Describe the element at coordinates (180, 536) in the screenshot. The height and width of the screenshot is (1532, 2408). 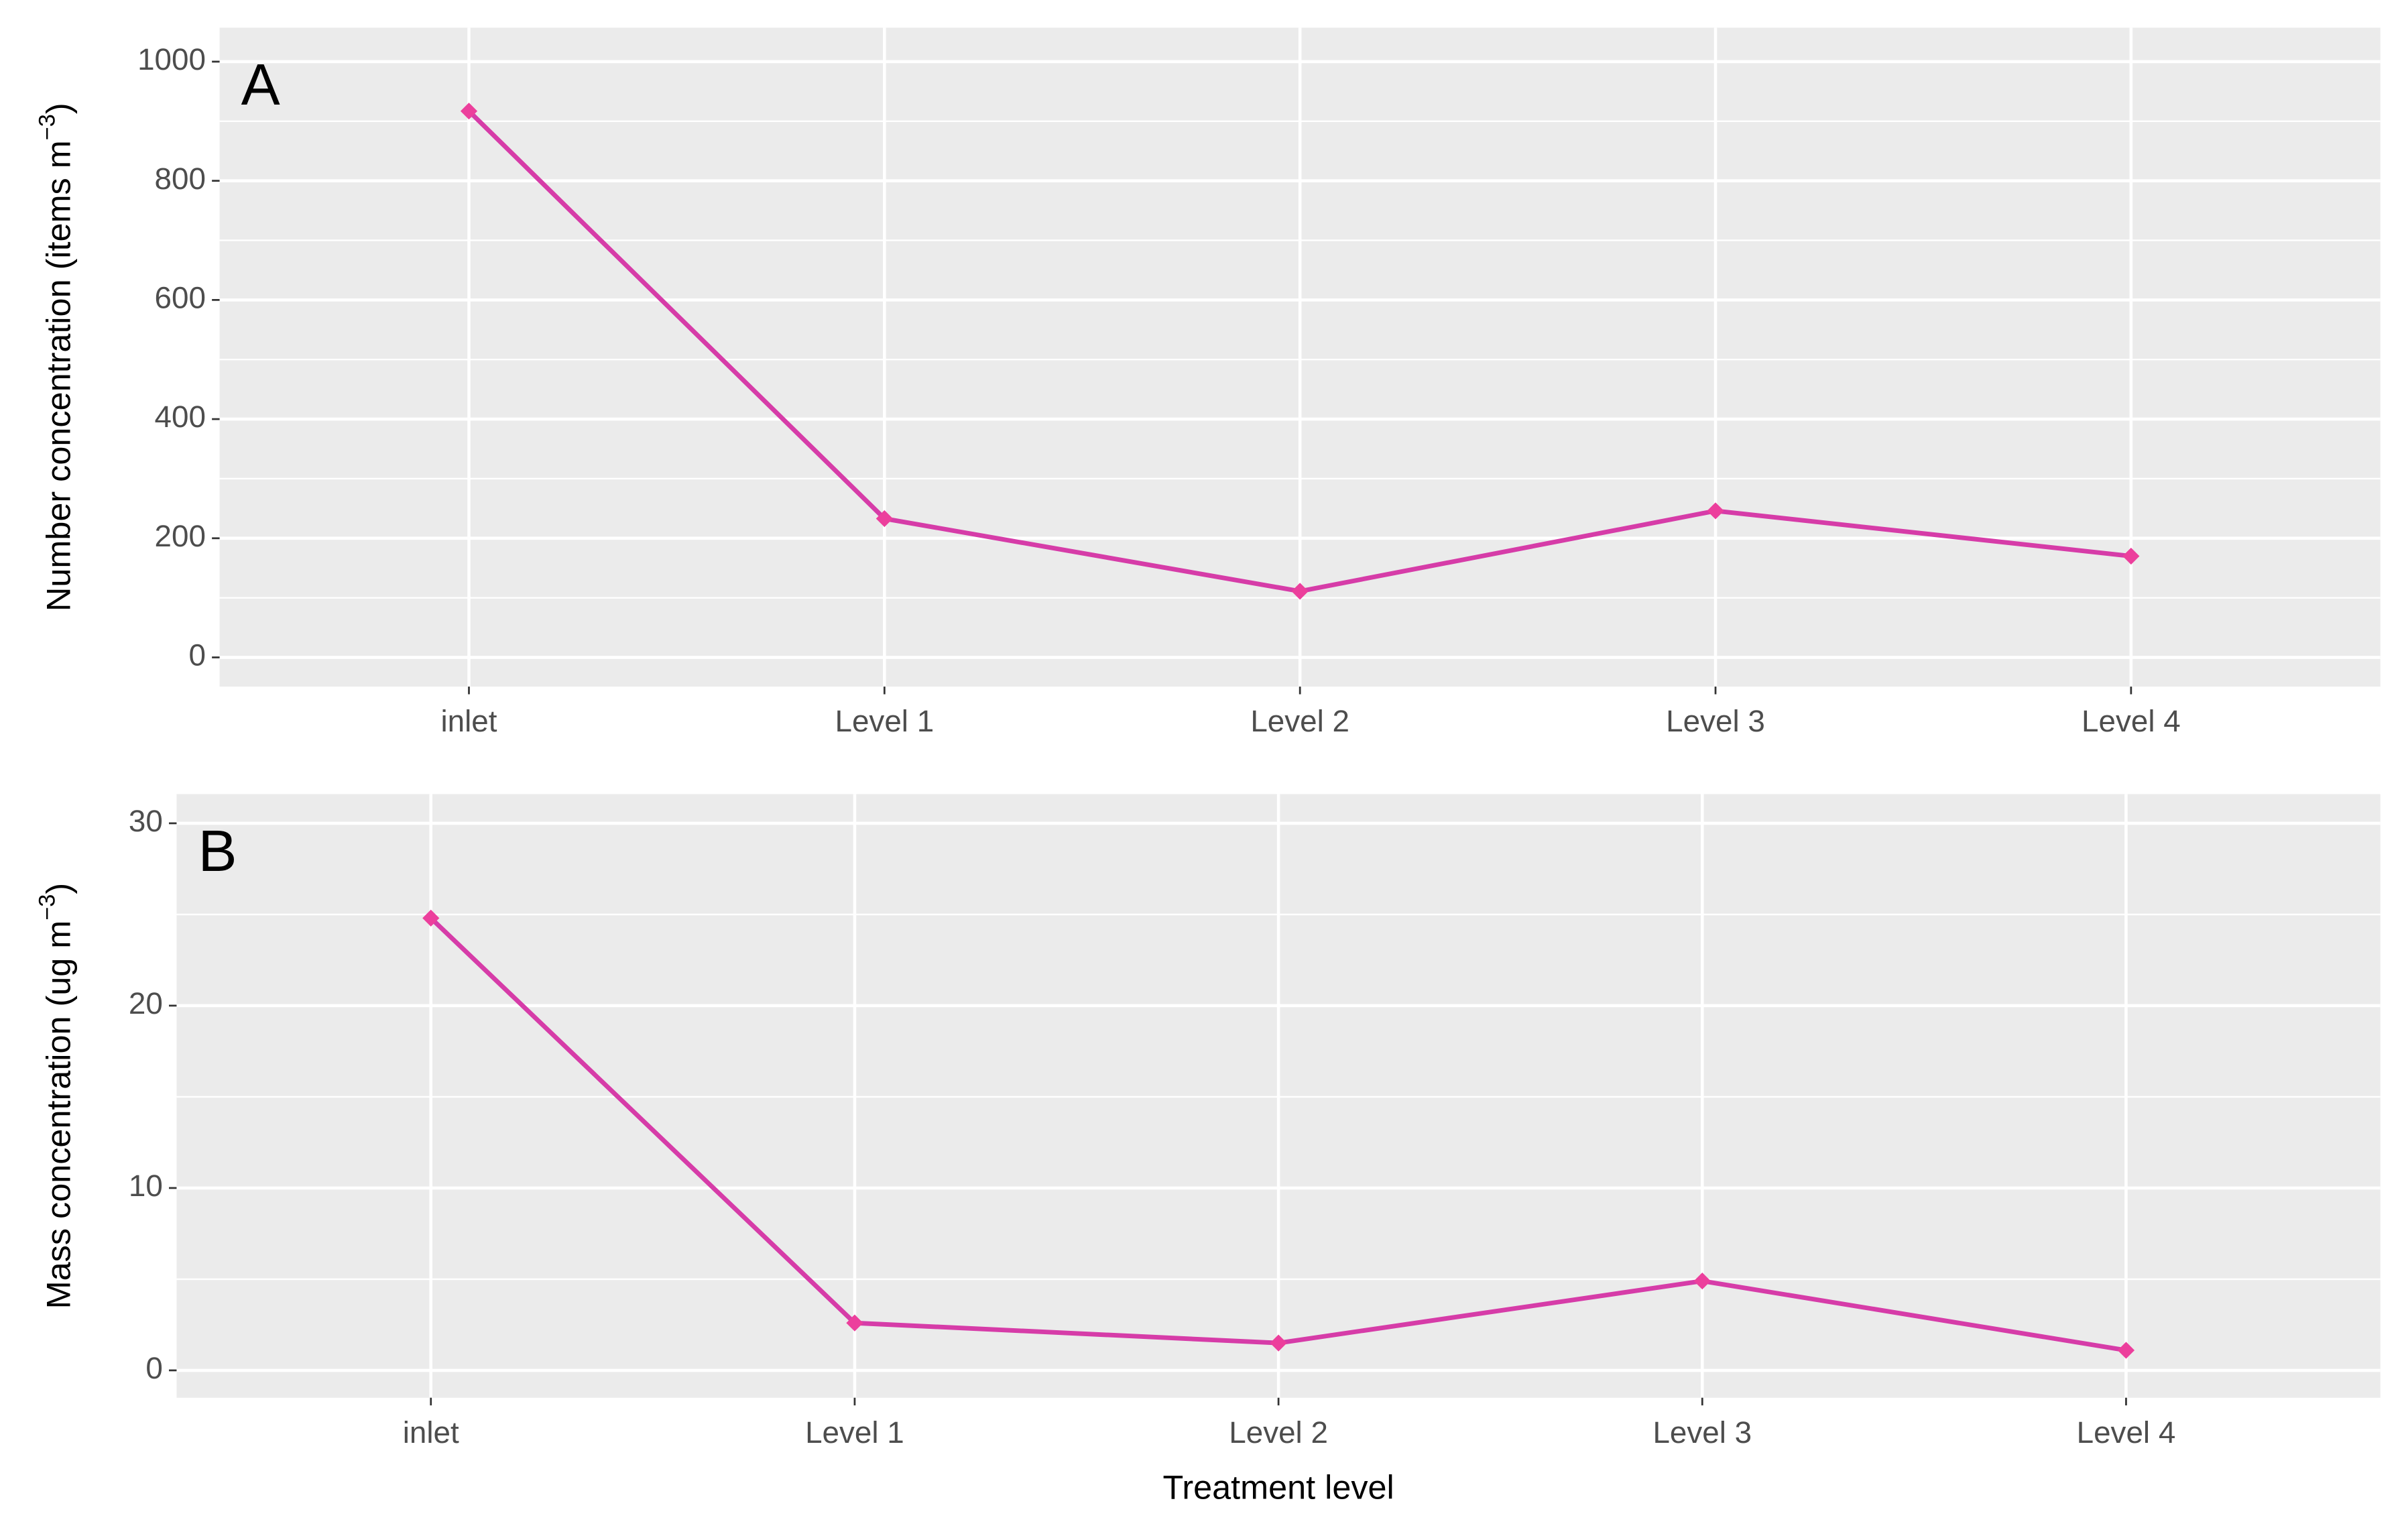
I see `y-tick-label: 200` at that location.